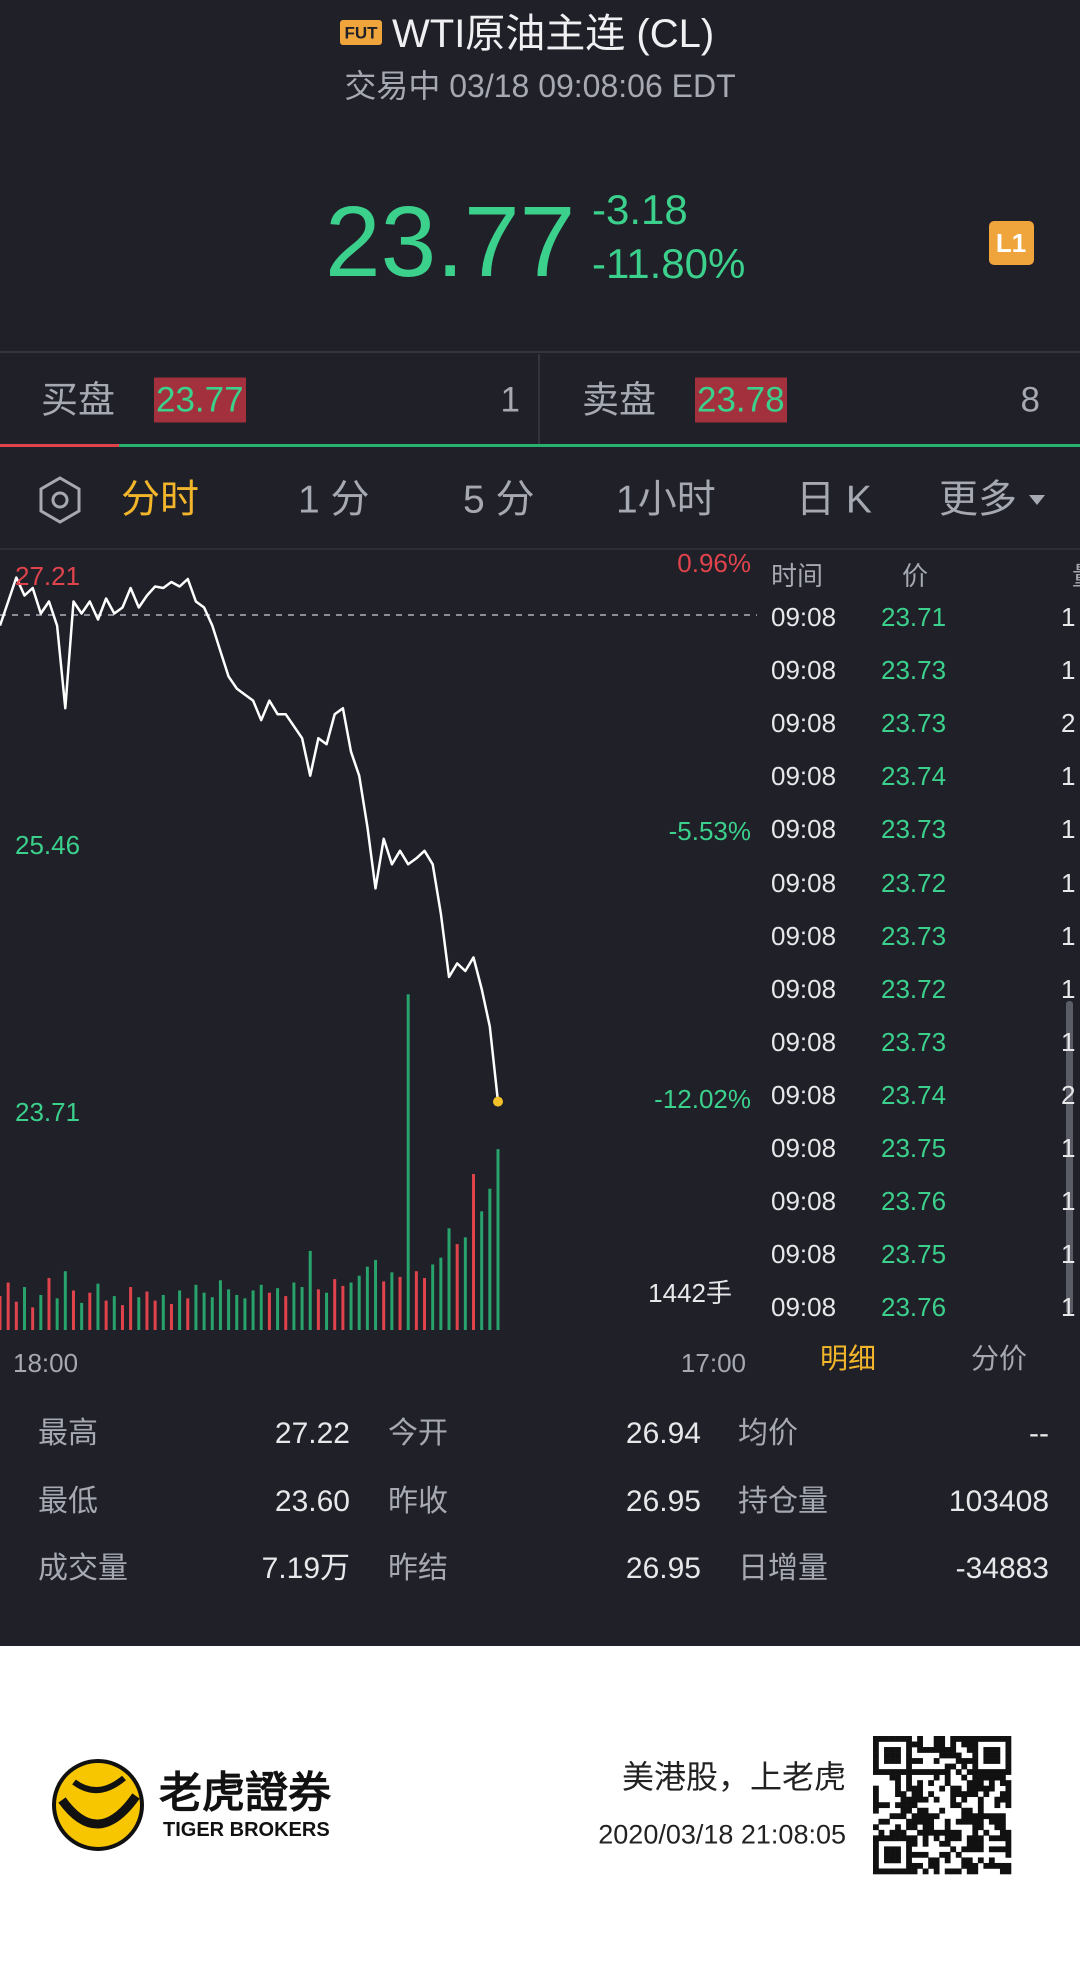 This screenshot has height=1963, width=1080. I want to click on stat-label: 成交量, so click(83, 1568).